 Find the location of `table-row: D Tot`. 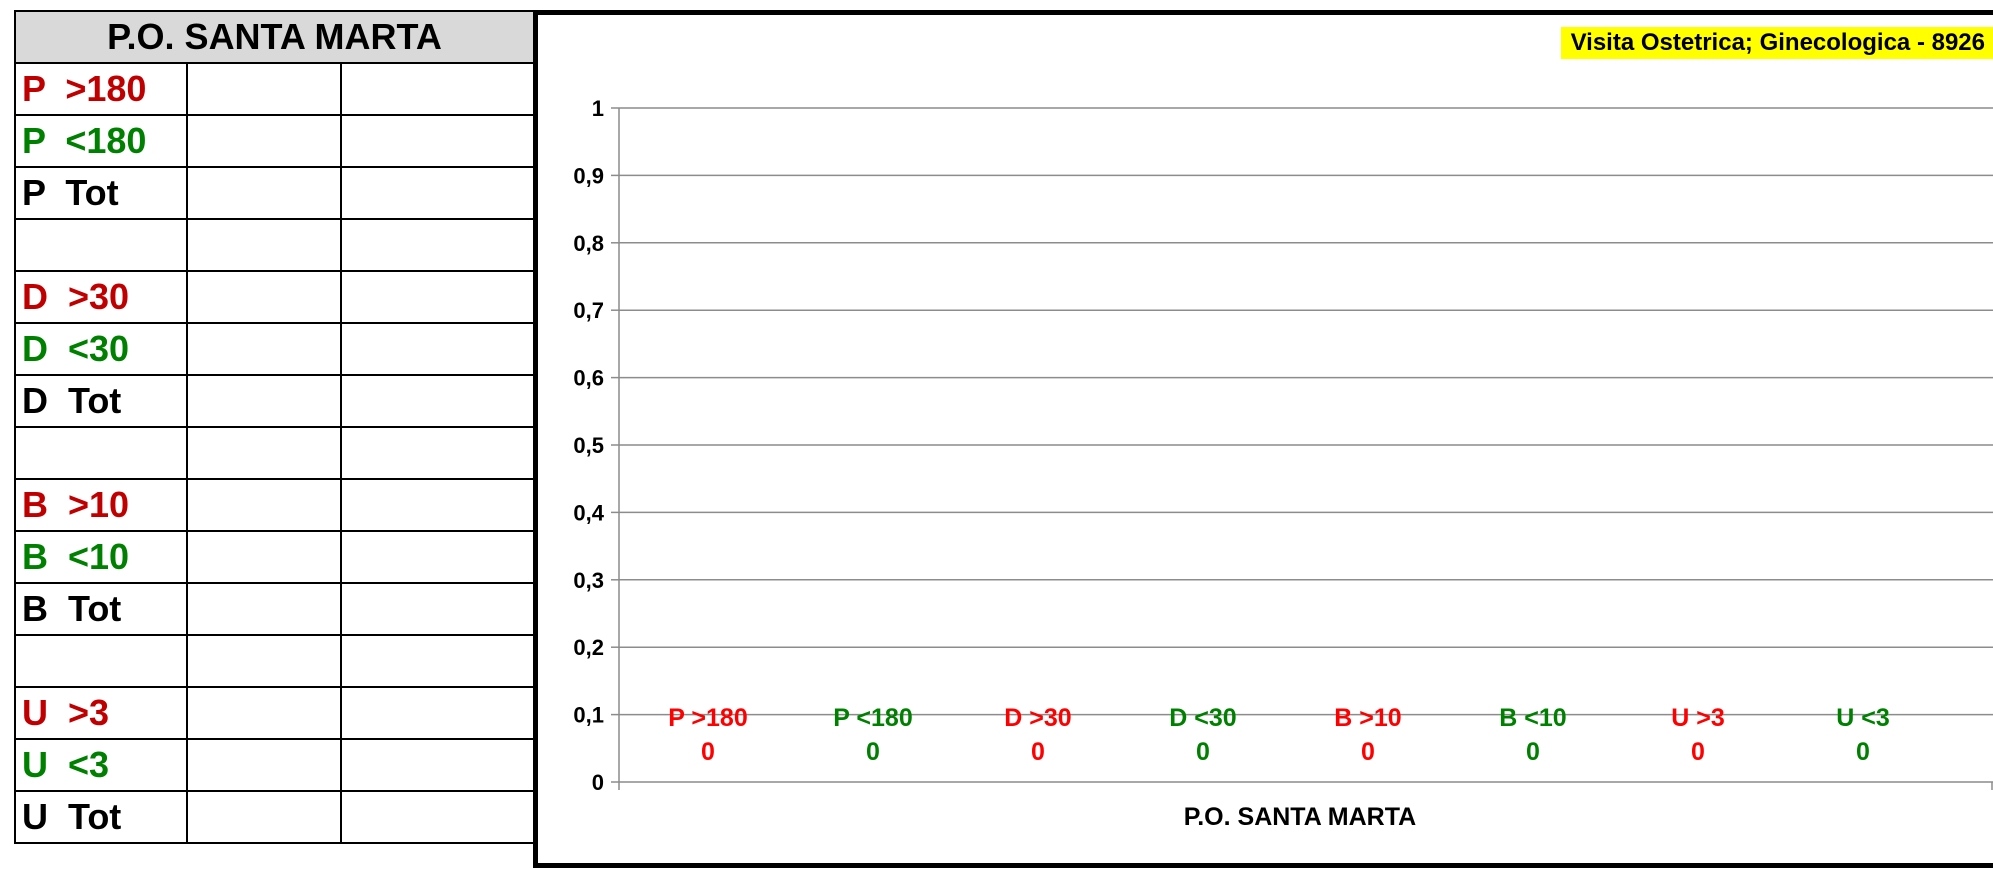

table-row: D Tot is located at coordinates (275, 401).